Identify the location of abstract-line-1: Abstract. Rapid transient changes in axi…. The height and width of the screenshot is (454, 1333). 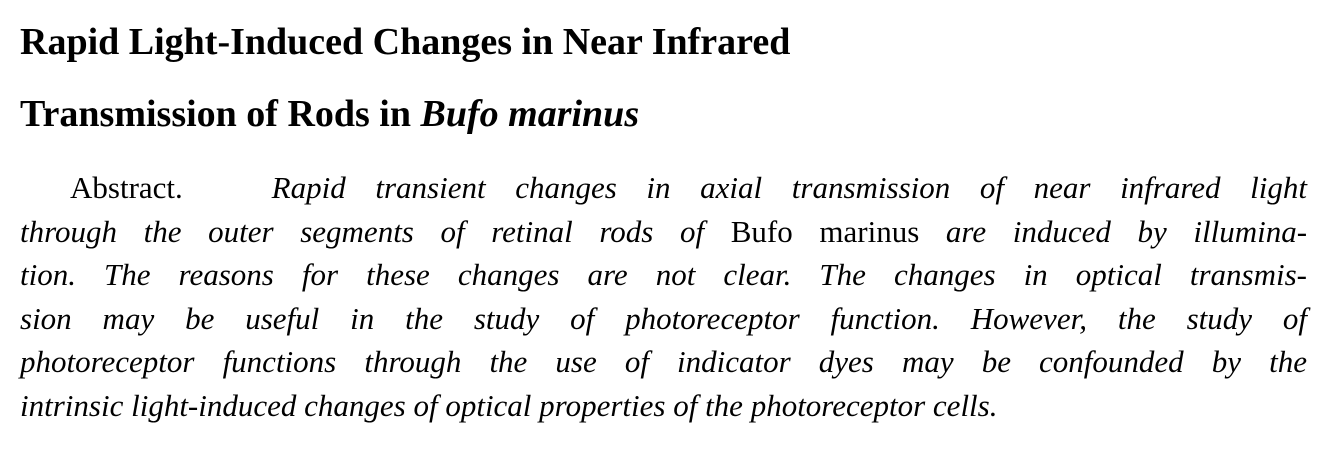
(663, 188).